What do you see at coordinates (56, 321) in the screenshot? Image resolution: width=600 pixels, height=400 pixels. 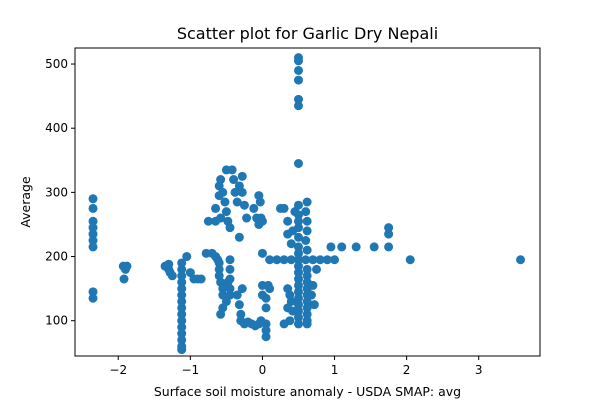 I see `y-tick-label: 100` at bounding box center [56, 321].